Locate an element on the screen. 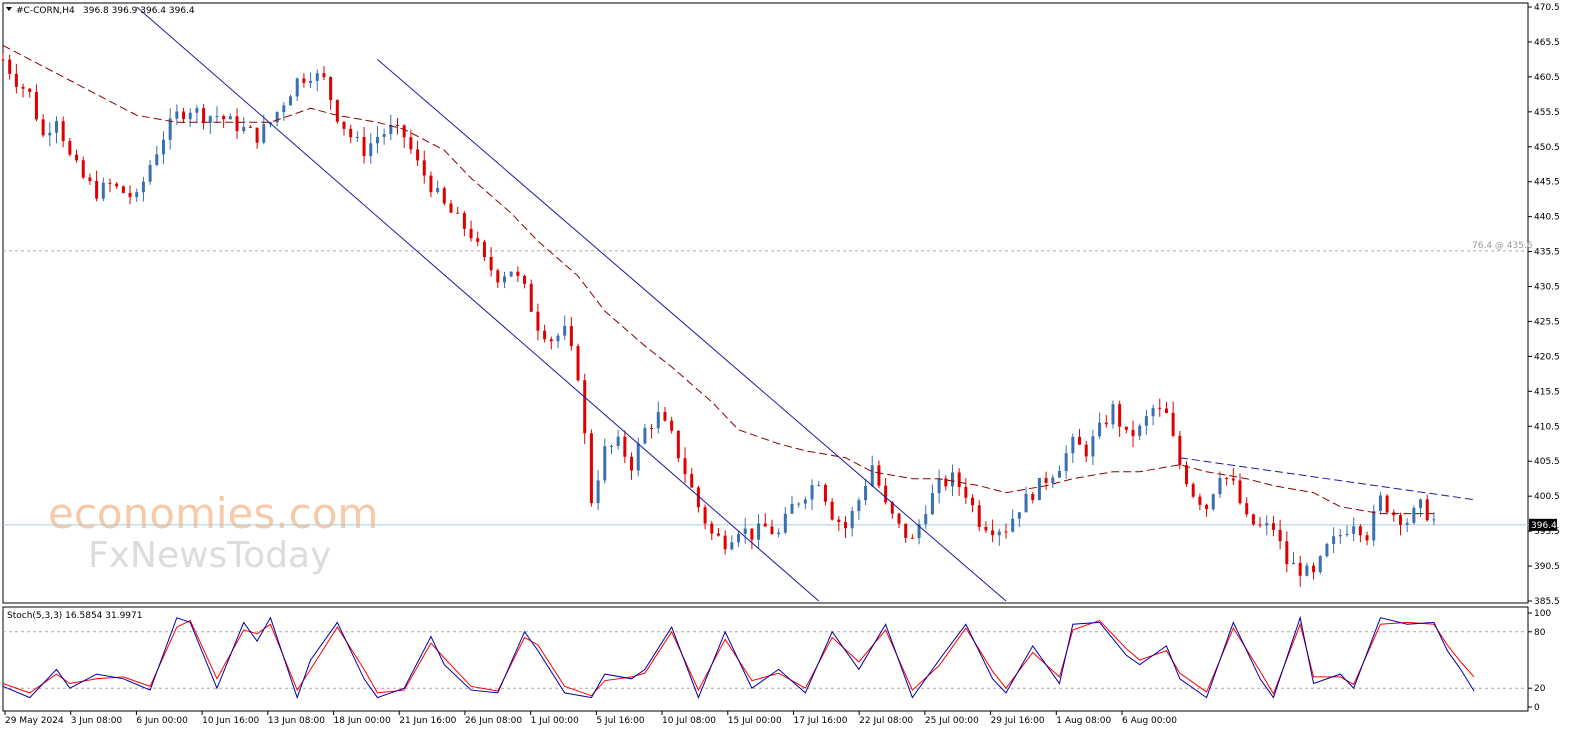  x-tick-label: 18 Jun 00:00 is located at coordinates (362, 721).